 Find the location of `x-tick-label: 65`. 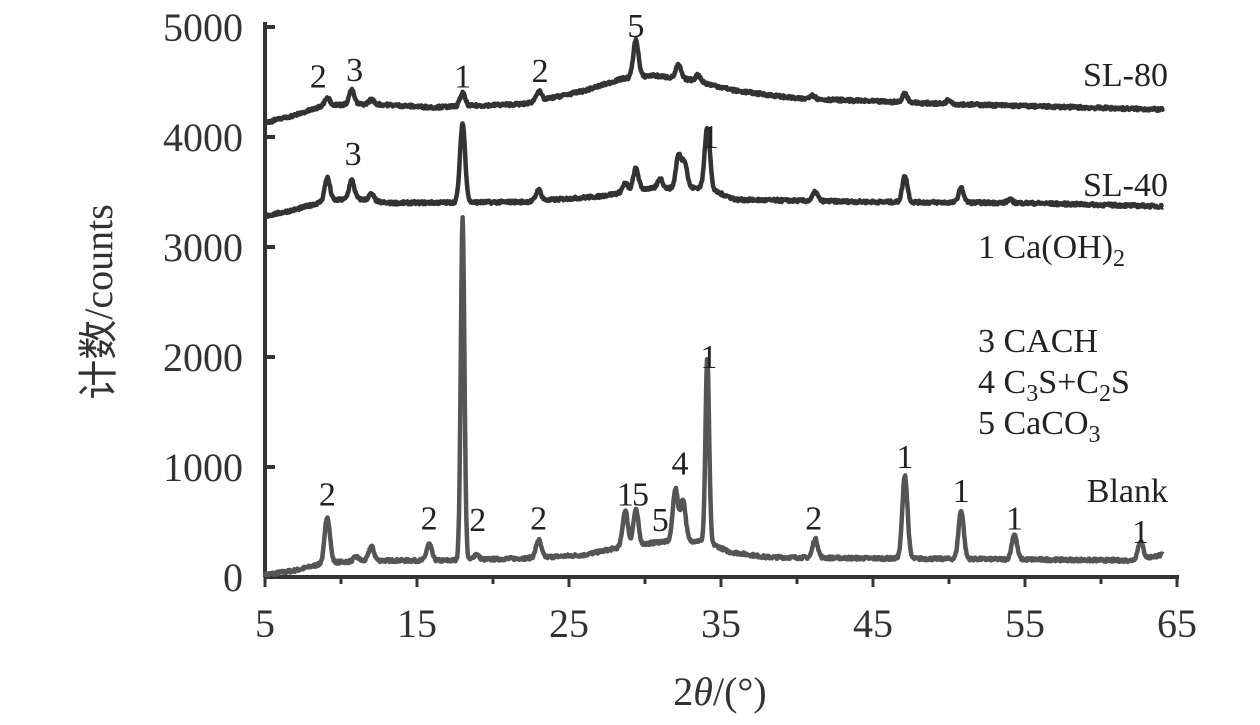

x-tick-label: 65 is located at coordinates (1177, 623).